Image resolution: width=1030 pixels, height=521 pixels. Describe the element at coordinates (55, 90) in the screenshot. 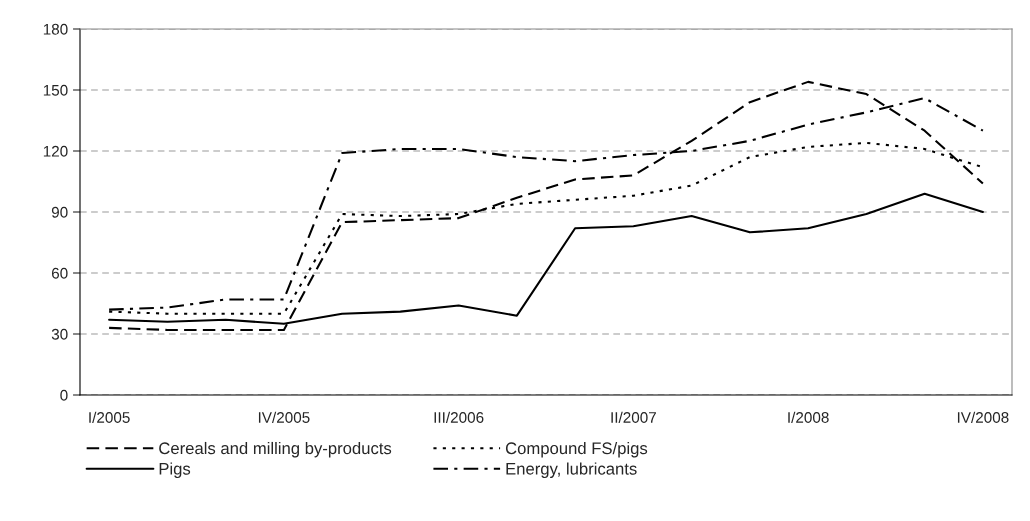

I see `y-tick-label: 150` at that location.